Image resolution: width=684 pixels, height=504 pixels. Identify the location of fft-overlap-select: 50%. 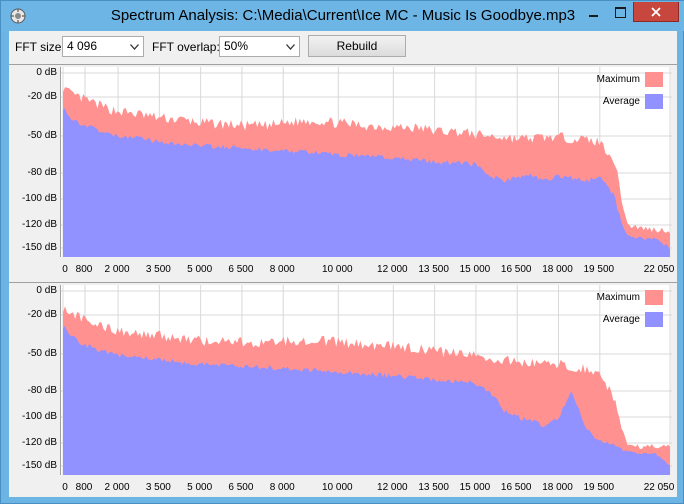
(259, 46).